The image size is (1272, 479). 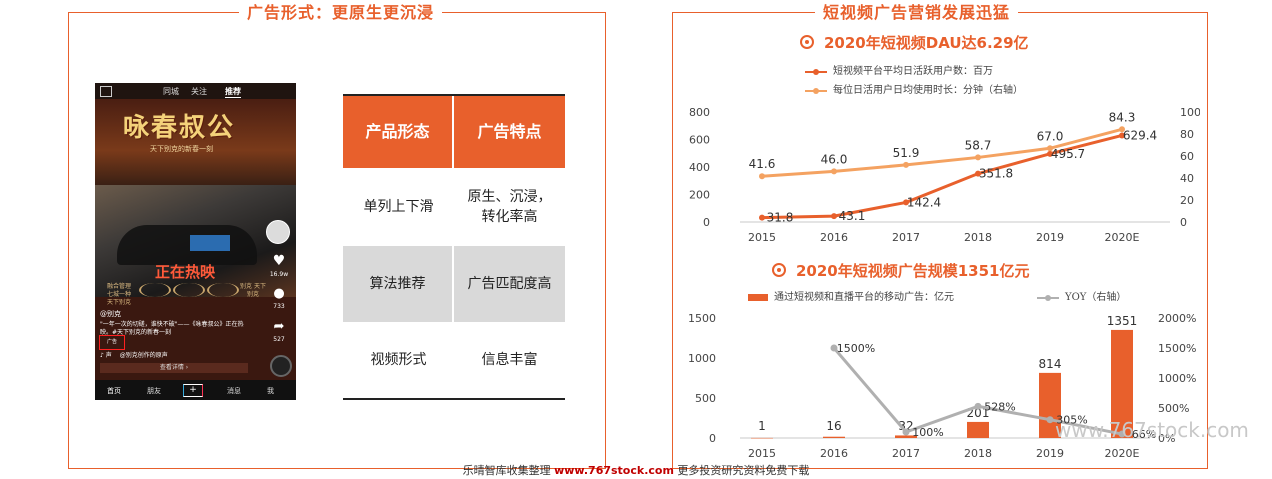 What do you see at coordinates (834, 159) in the screenshot?
I see `data-label: 46.0` at bounding box center [834, 159].